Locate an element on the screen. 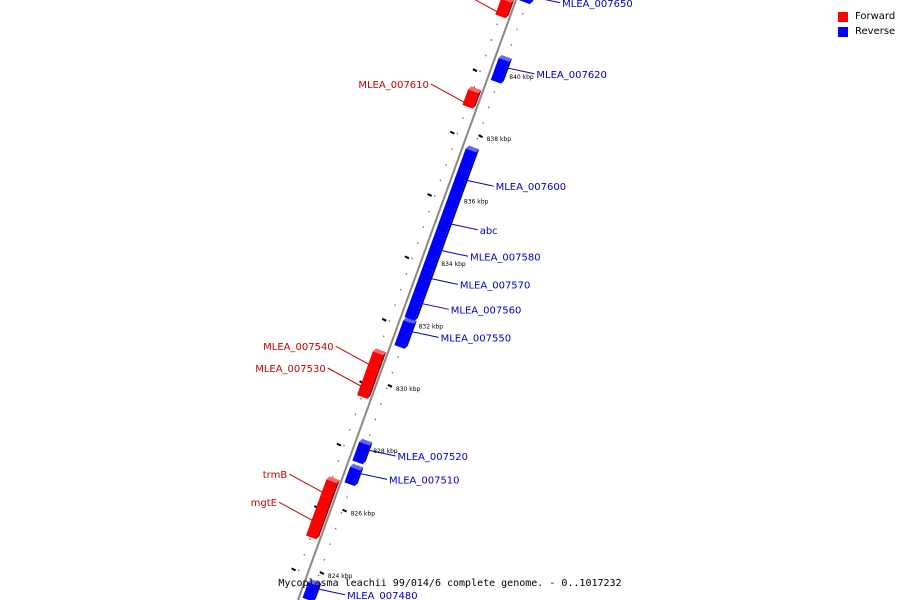 The image size is (900, 600). gene-label: MLEA_007530 is located at coordinates (290, 369).